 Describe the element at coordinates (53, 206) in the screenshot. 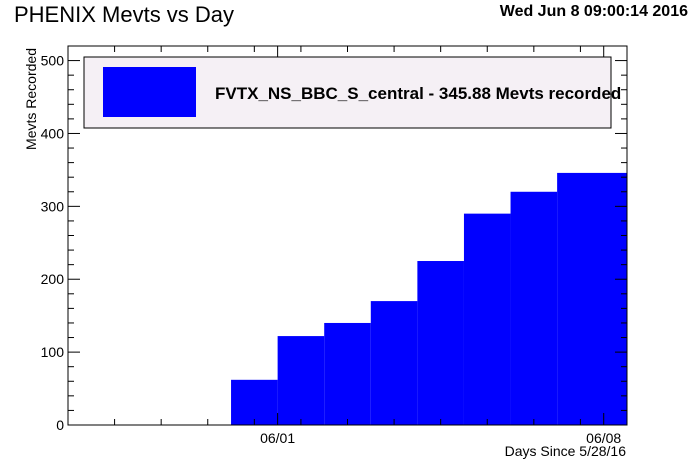

I see `y-tick-label: 300` at that location.